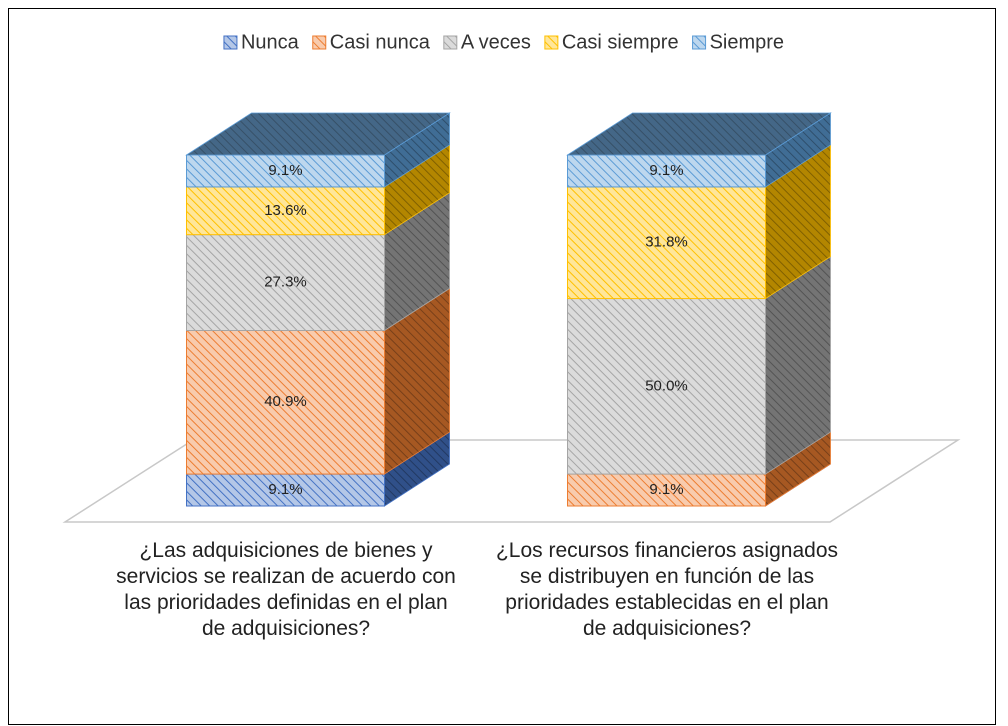 The width and height of the screenshot is (1008, 726). I want to click on data-label: 31.8%, so click(666, 242).